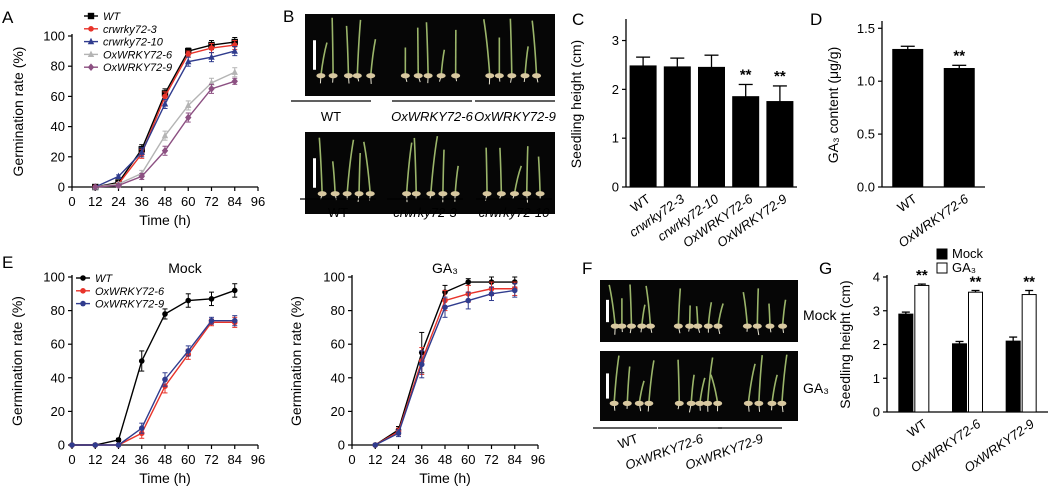  I want to click on y-tick-label: 3, so click(615, 40).